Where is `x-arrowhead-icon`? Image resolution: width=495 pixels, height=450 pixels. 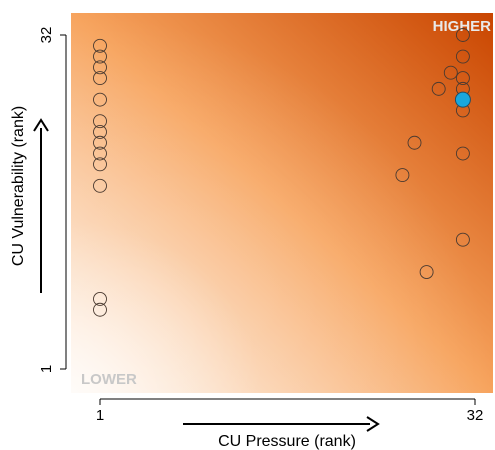
x-arrowhead-icon is located at coordinates (373, 424).